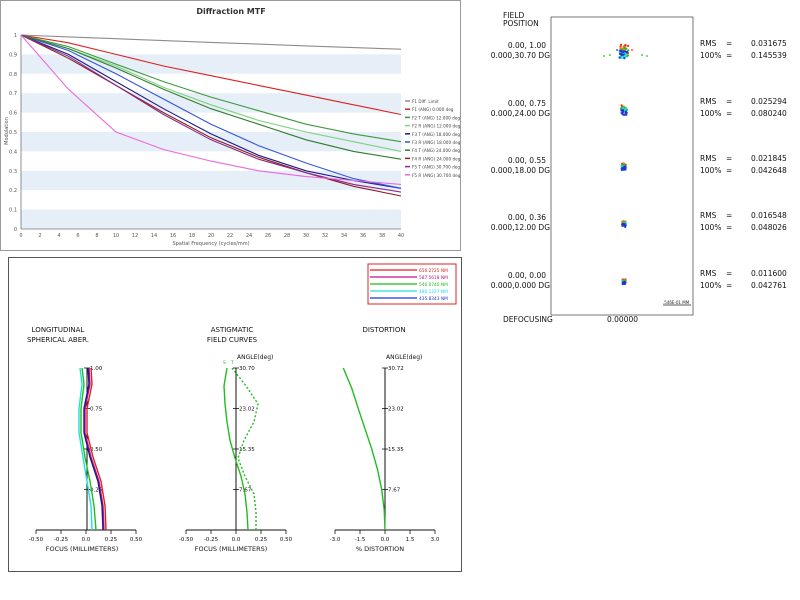 This screenshot has height=600, width=800. What do you see at coordinates (247, 369) in the screenshot?
I see `aber-y-tick: 30.70` at bounding box center [247, 369].